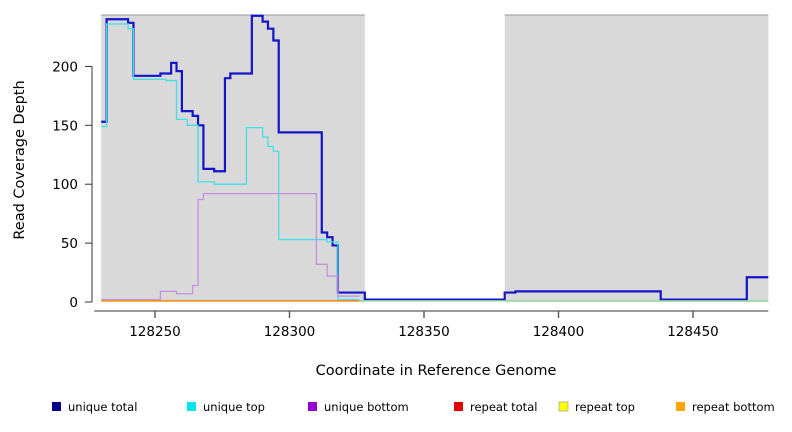 This screenshot has width=792, height=432. I want to click on x-tick-label: 128250, so click(155, 332).